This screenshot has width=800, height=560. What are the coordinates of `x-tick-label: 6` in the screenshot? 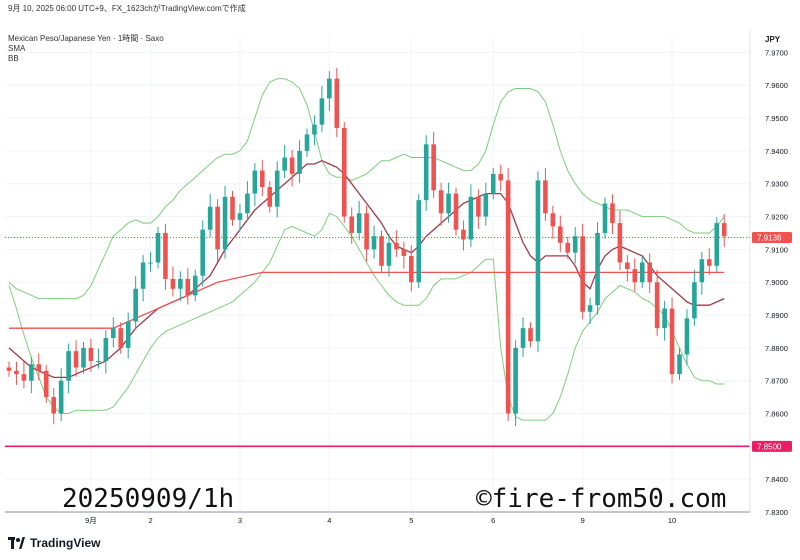 It's located at (493, 520).